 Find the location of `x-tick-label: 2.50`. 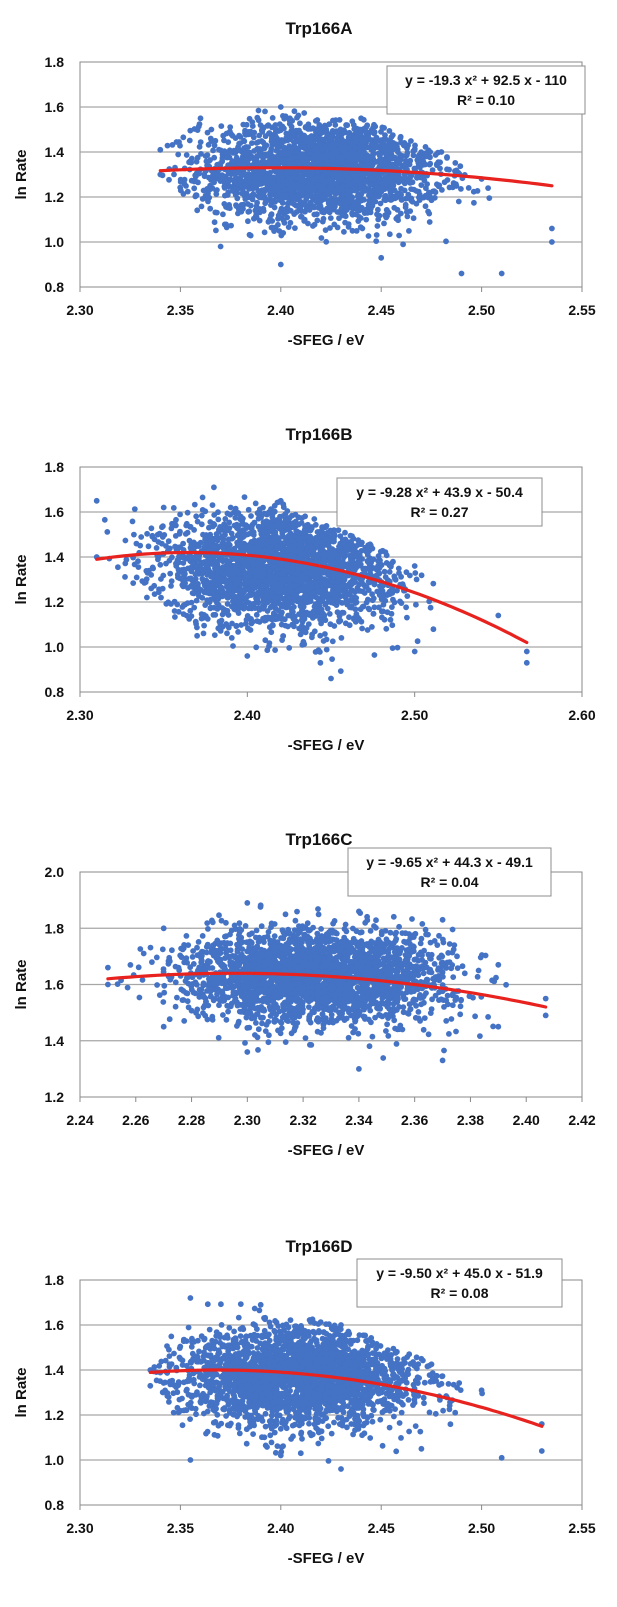

x-tick-label: 2.50 is located at coordinates (481, 310).